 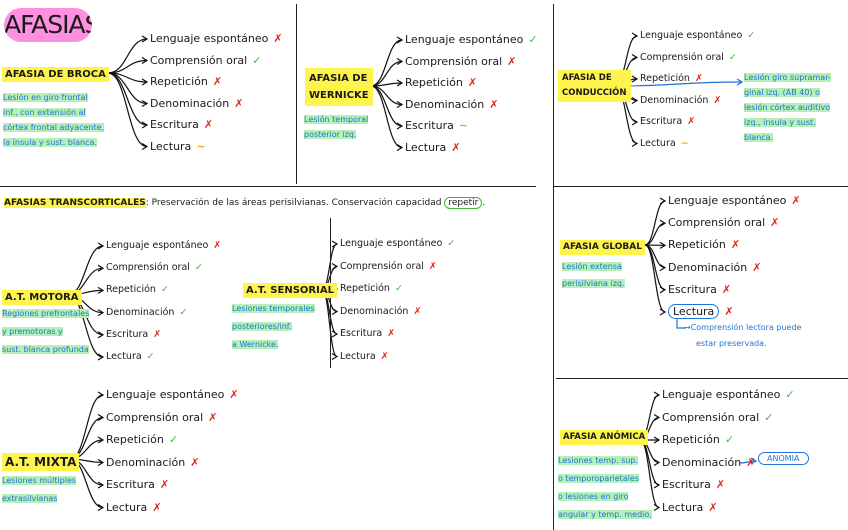 What do you see at coordinates (783, 458) in the screenshot?
I see `anomia-tag: ANOMIA` at bounding box center [783, 458].